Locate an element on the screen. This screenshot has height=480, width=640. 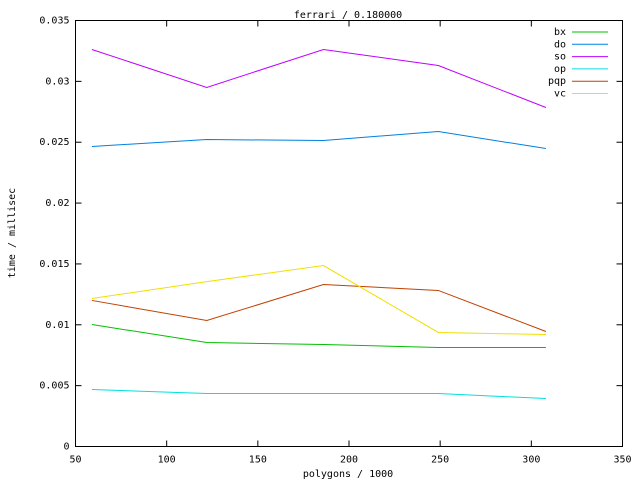
x-axis-label: polygons / 1000 is located at coordinates (348, 474).